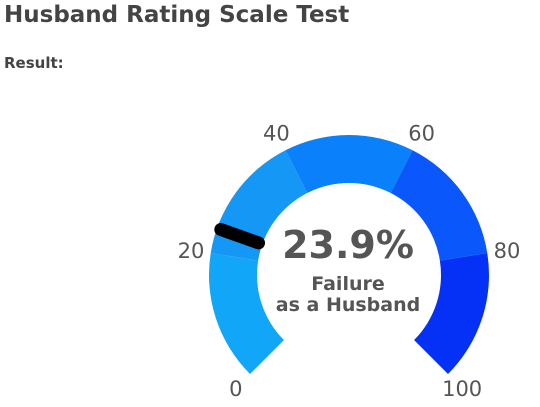  I want to click on needle, so click(240, 236).